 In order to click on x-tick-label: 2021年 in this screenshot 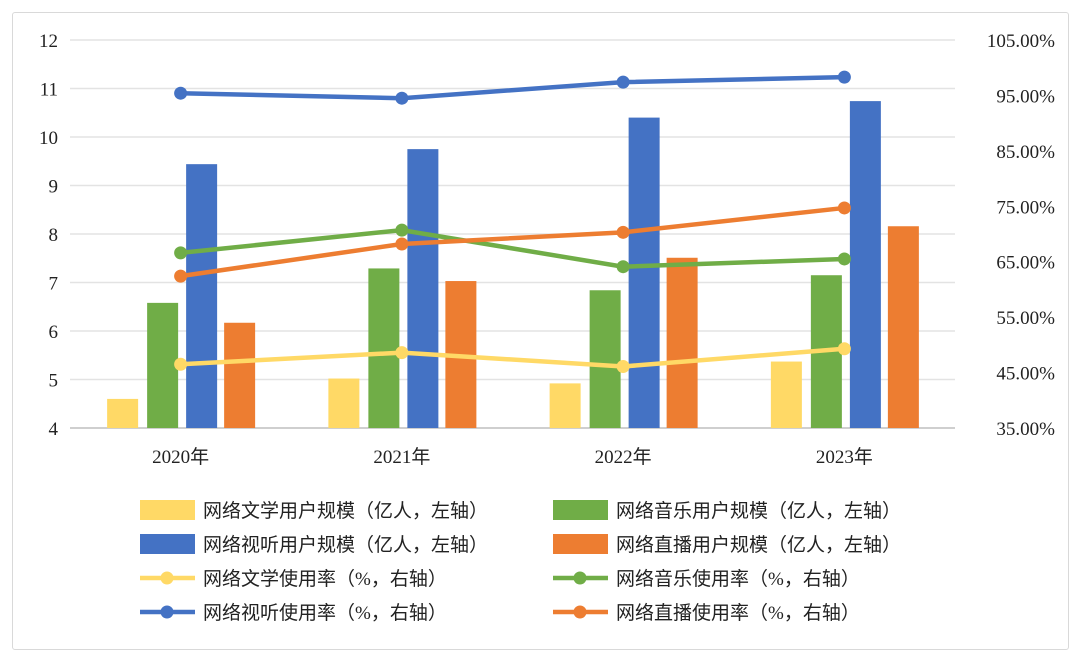, I will do `click(401, 457)`.